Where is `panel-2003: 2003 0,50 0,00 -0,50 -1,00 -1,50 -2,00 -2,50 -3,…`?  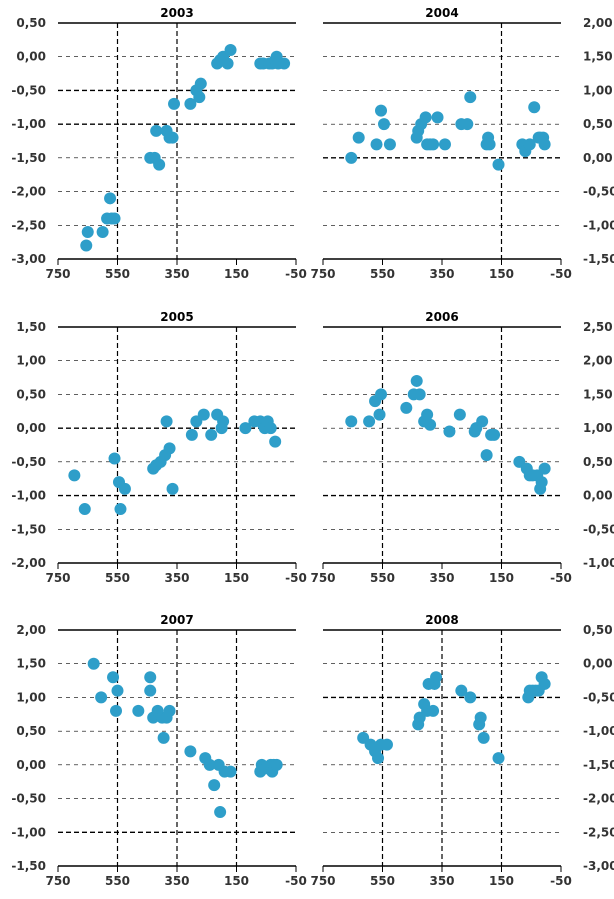 panel-2003: 2003 0,50 0,00 -0,50 -1,00 -1,50 -2,00 -2,50 -3,… is located at coordinates (158, 143).